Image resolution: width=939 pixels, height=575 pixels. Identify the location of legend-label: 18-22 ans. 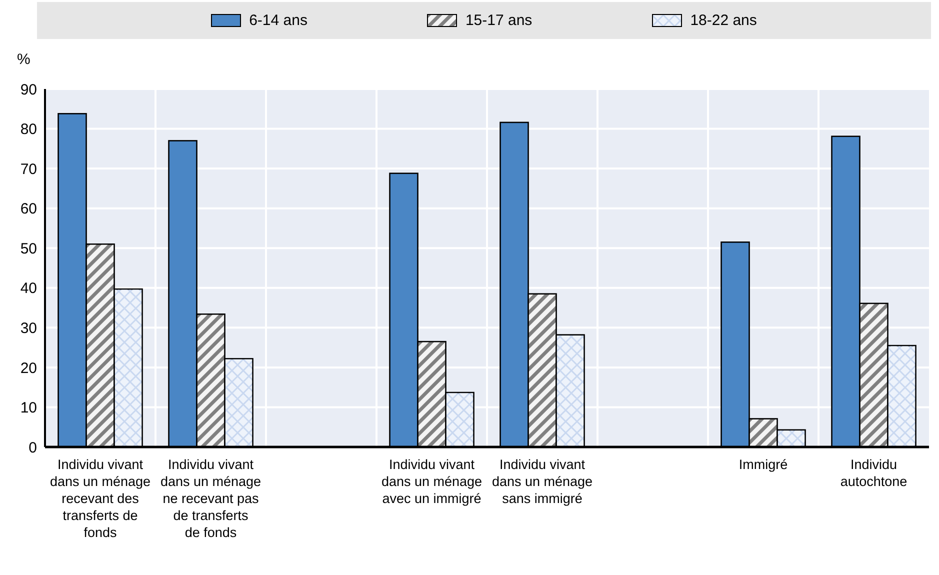
(723, 20).